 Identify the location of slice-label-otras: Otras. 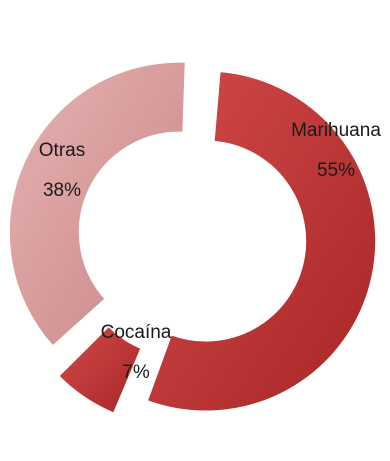
(62, 150).